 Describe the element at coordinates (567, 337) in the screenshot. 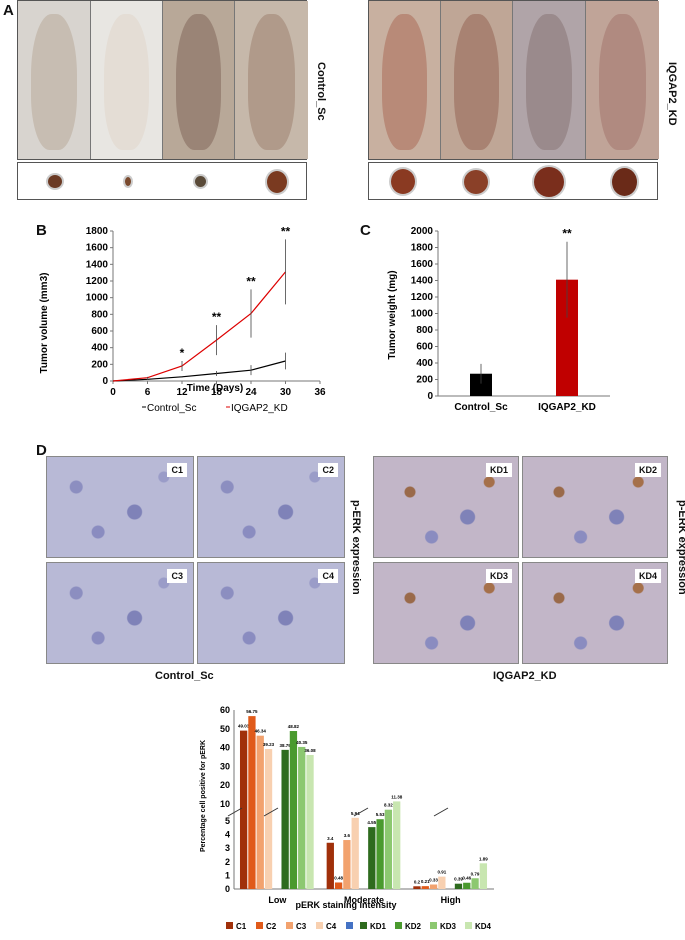

I see `bar-iqgap2-kd` at that location.